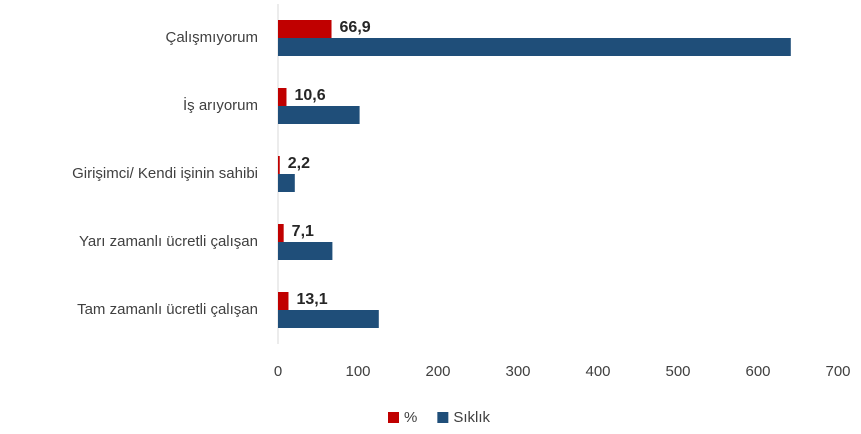  I want to click on x-tick-label: 100, so click(357, 371).